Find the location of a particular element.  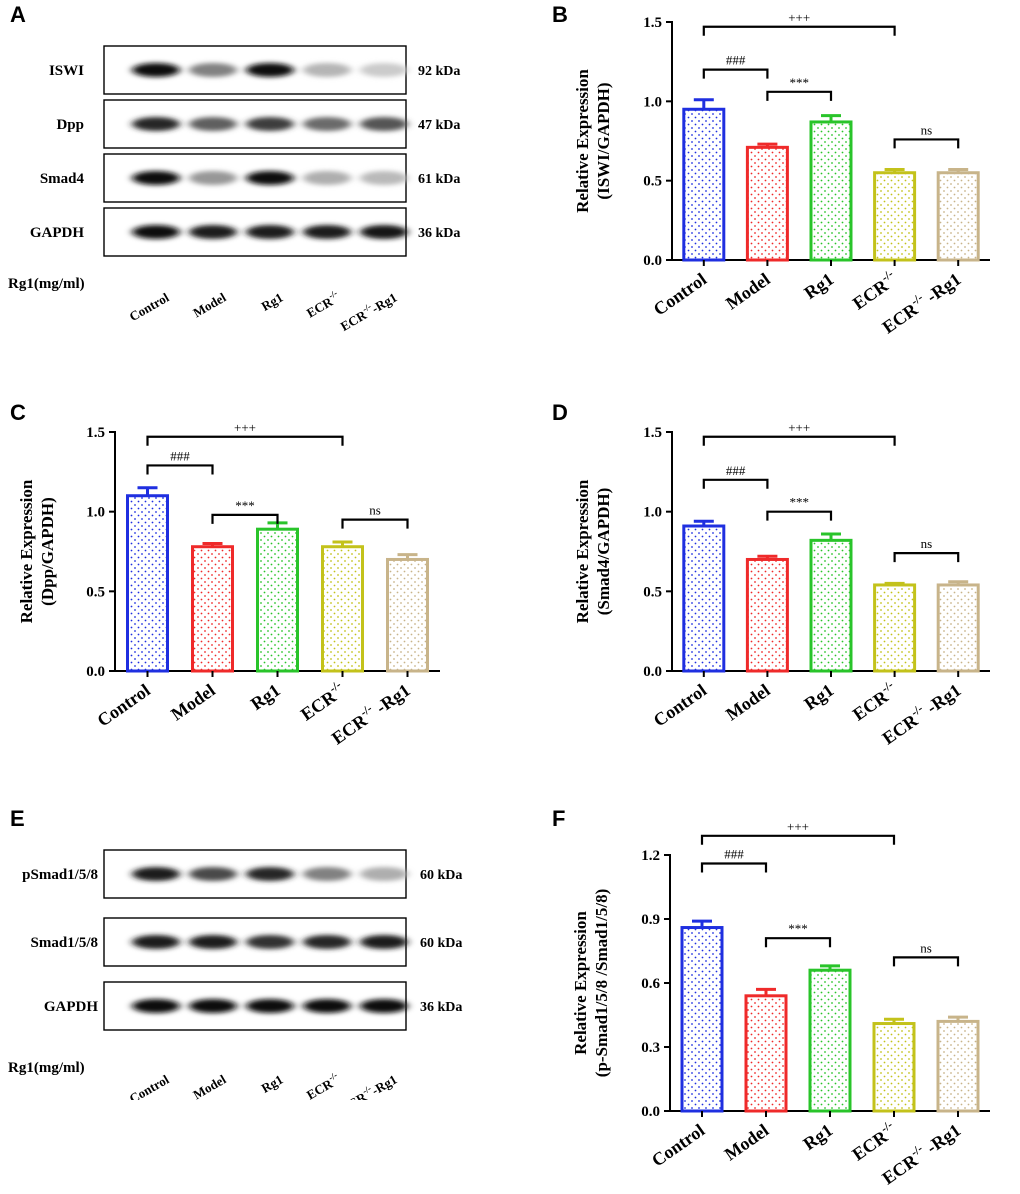

y-tick-label: 1.2 is located at coordinates (650, 856).